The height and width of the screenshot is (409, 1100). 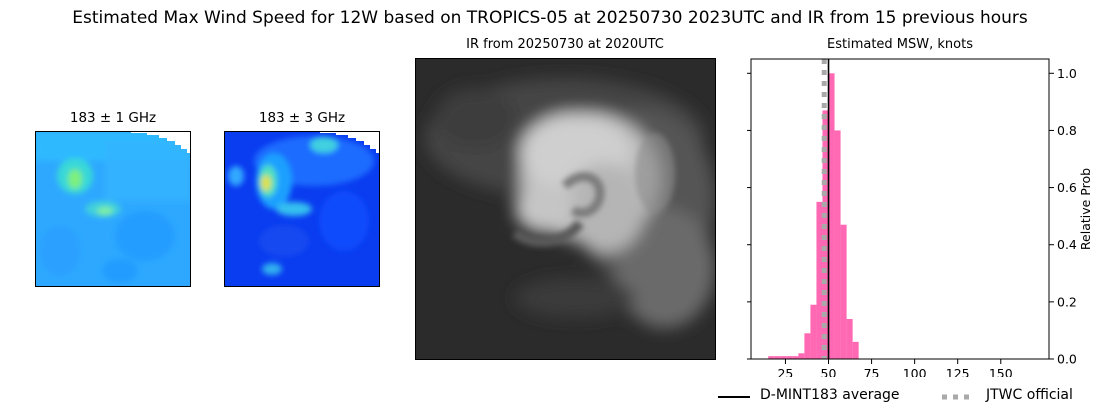 I want to click on legend-average-label: D-MINT183 average, so click(x=830, y=395).